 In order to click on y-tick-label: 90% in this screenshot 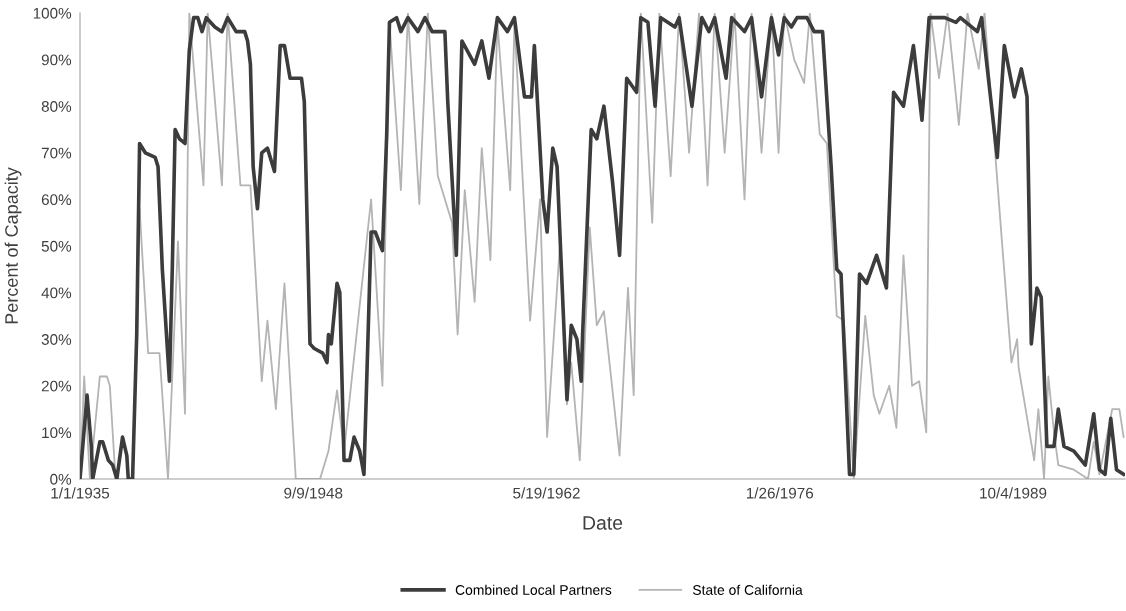, I will do `click(56, 60)`.